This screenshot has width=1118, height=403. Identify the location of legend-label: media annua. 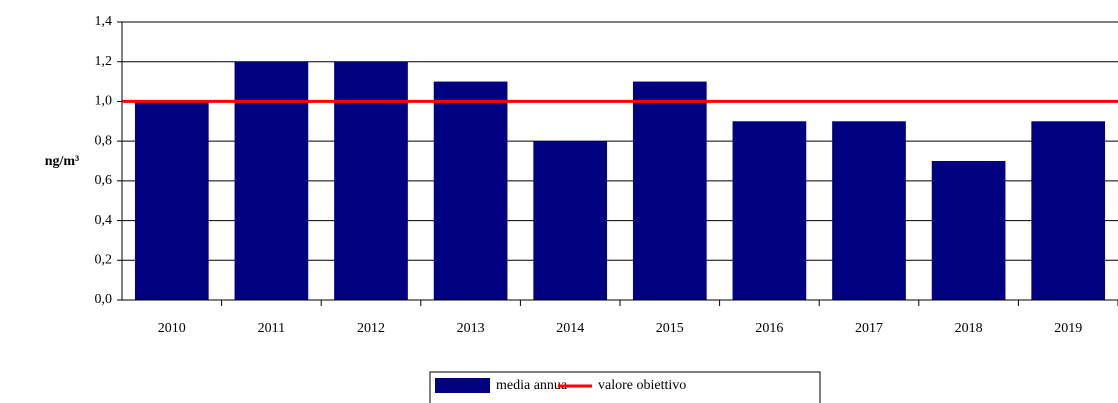
(532, 385).